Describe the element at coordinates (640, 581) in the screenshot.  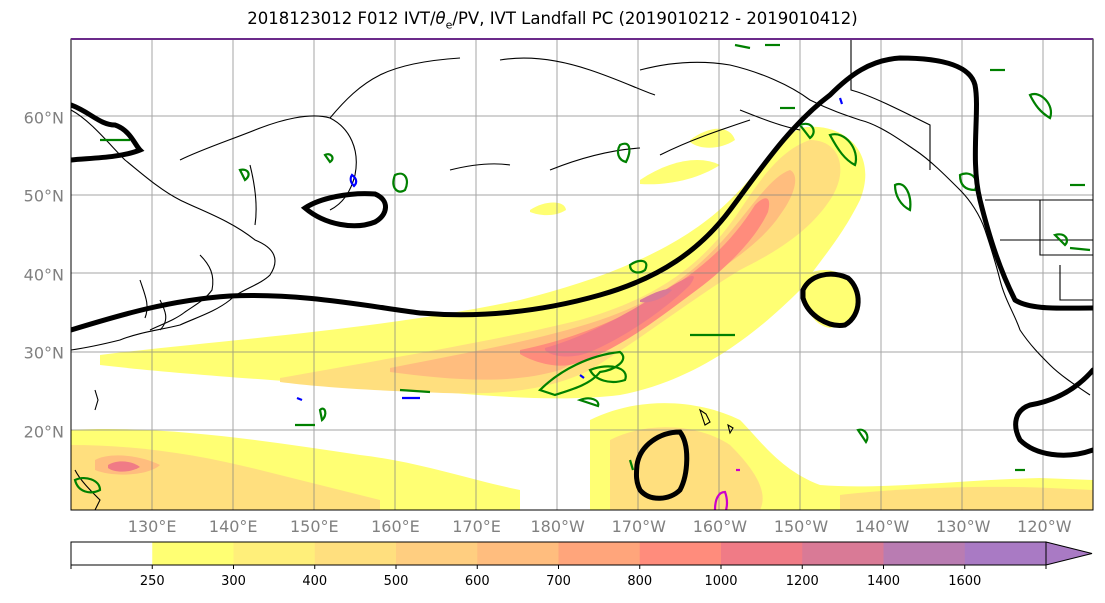
I see `colorbar-label: 800` at that location.